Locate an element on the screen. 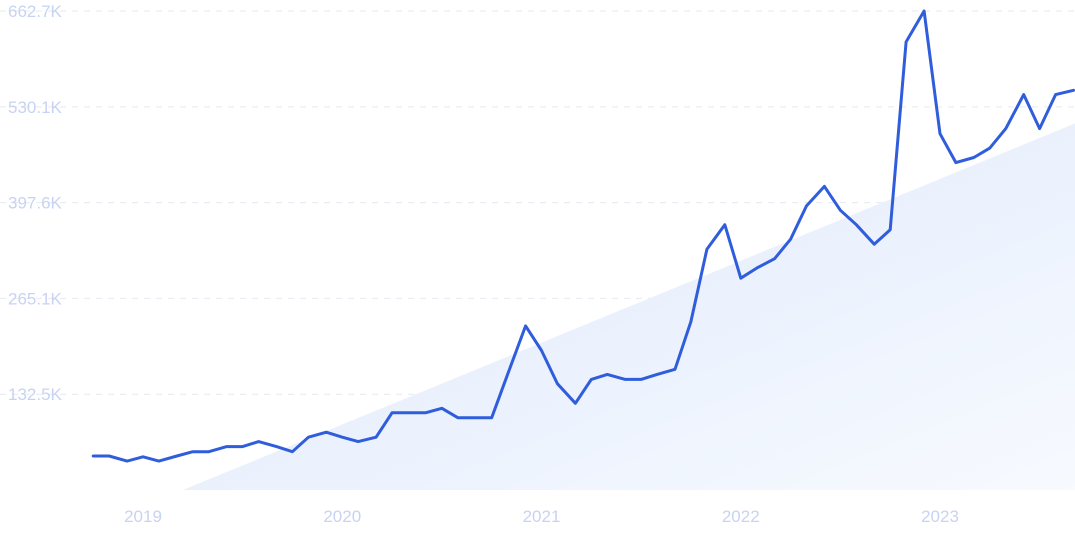 This screenshot has width=1075, height=537. y-axis: 132.5K 265.1K 397.6K 530.1K 662.7K is located at coordinates (35, 203).